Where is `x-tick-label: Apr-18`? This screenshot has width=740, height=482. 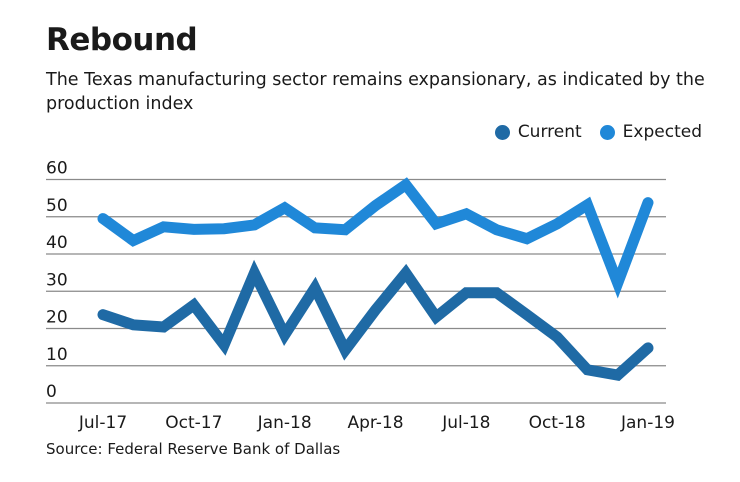
x-tick-label: Apr-18 is located at coordinates (375, 423).